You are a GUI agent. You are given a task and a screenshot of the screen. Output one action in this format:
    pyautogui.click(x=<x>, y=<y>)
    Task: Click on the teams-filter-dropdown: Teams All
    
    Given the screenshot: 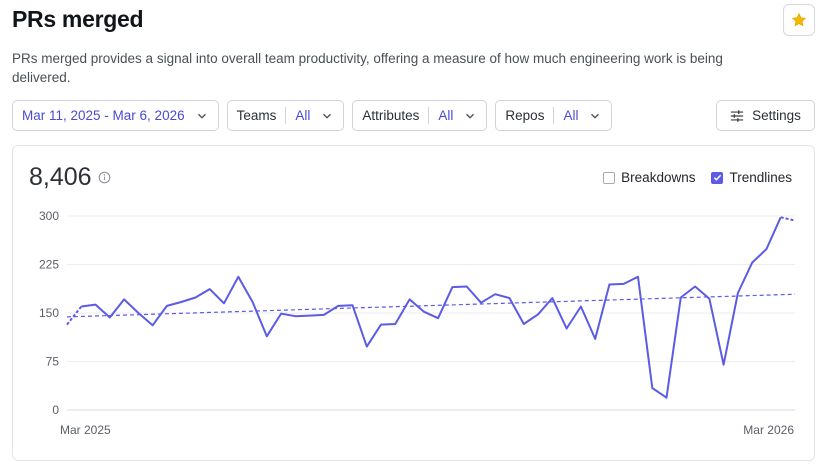 What is the action you would take?
    pyautogui.click(x=285, y=115)
    